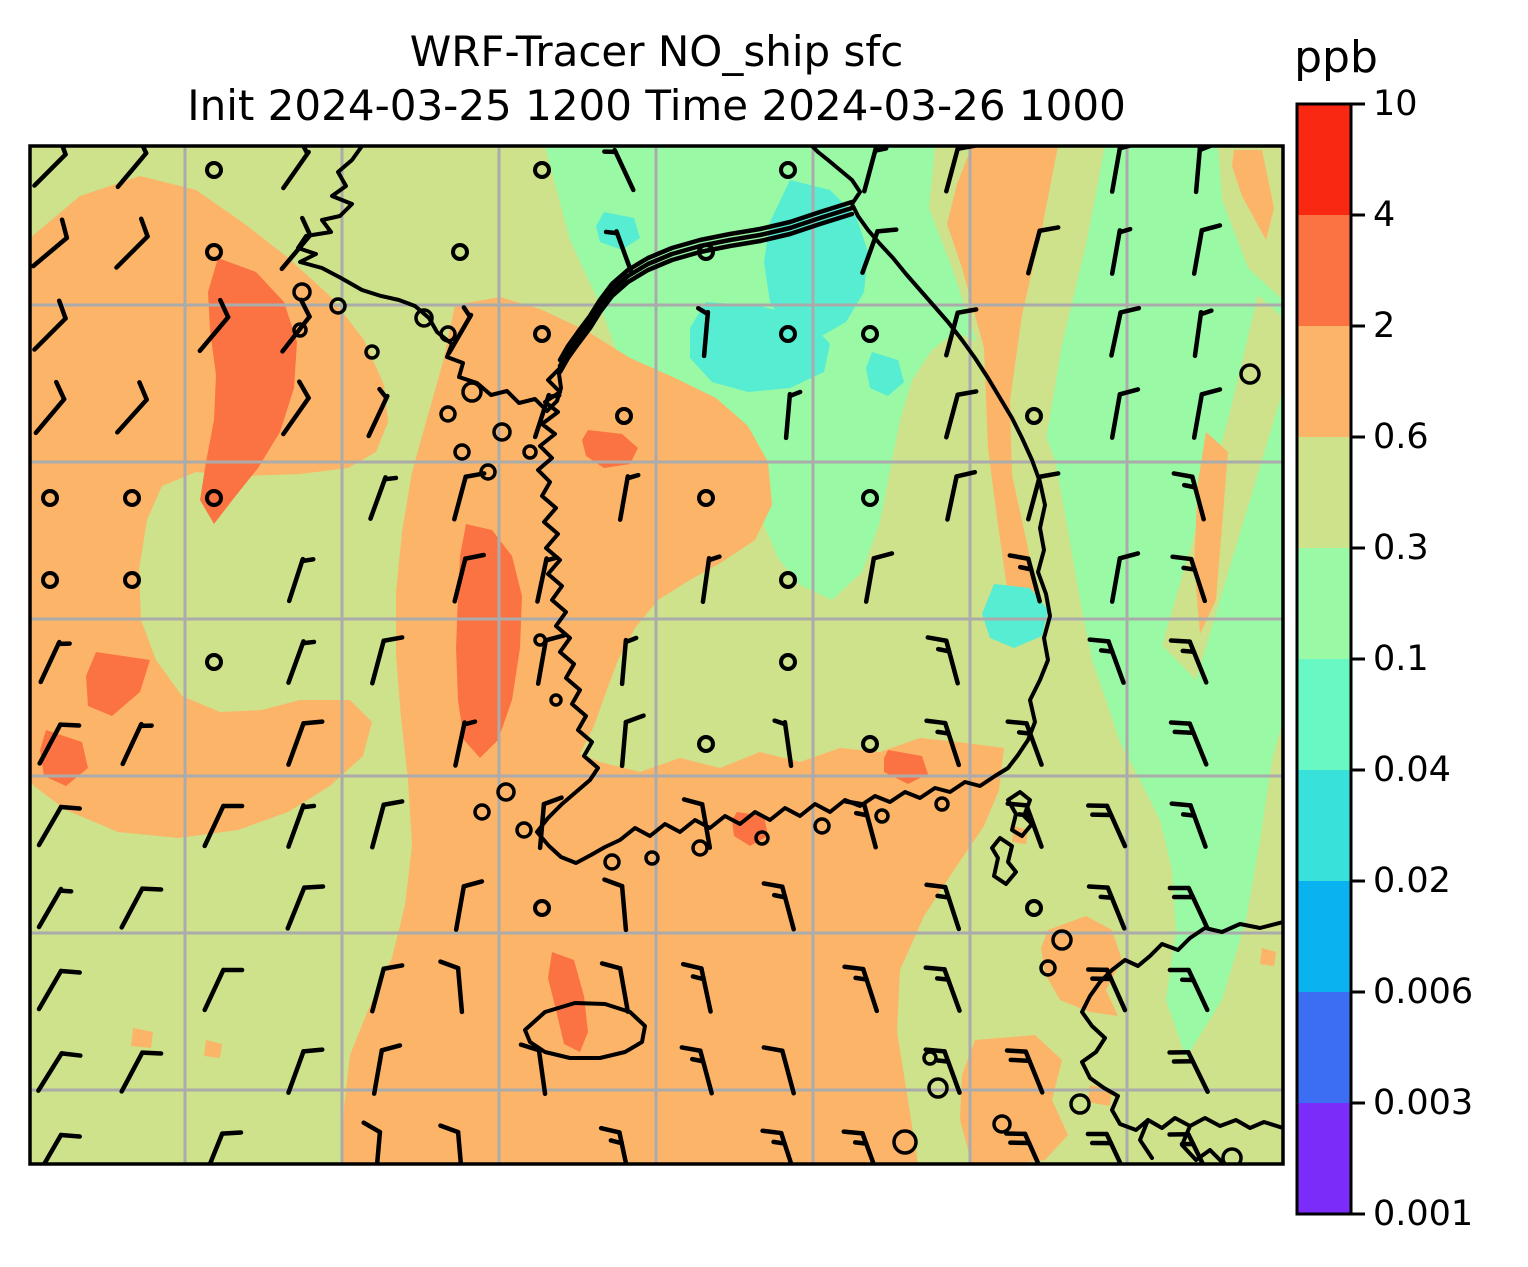  Describe the element at coordinates (760, 347) in the screenshot. I see `region-cyan-estuary-south` at that location.